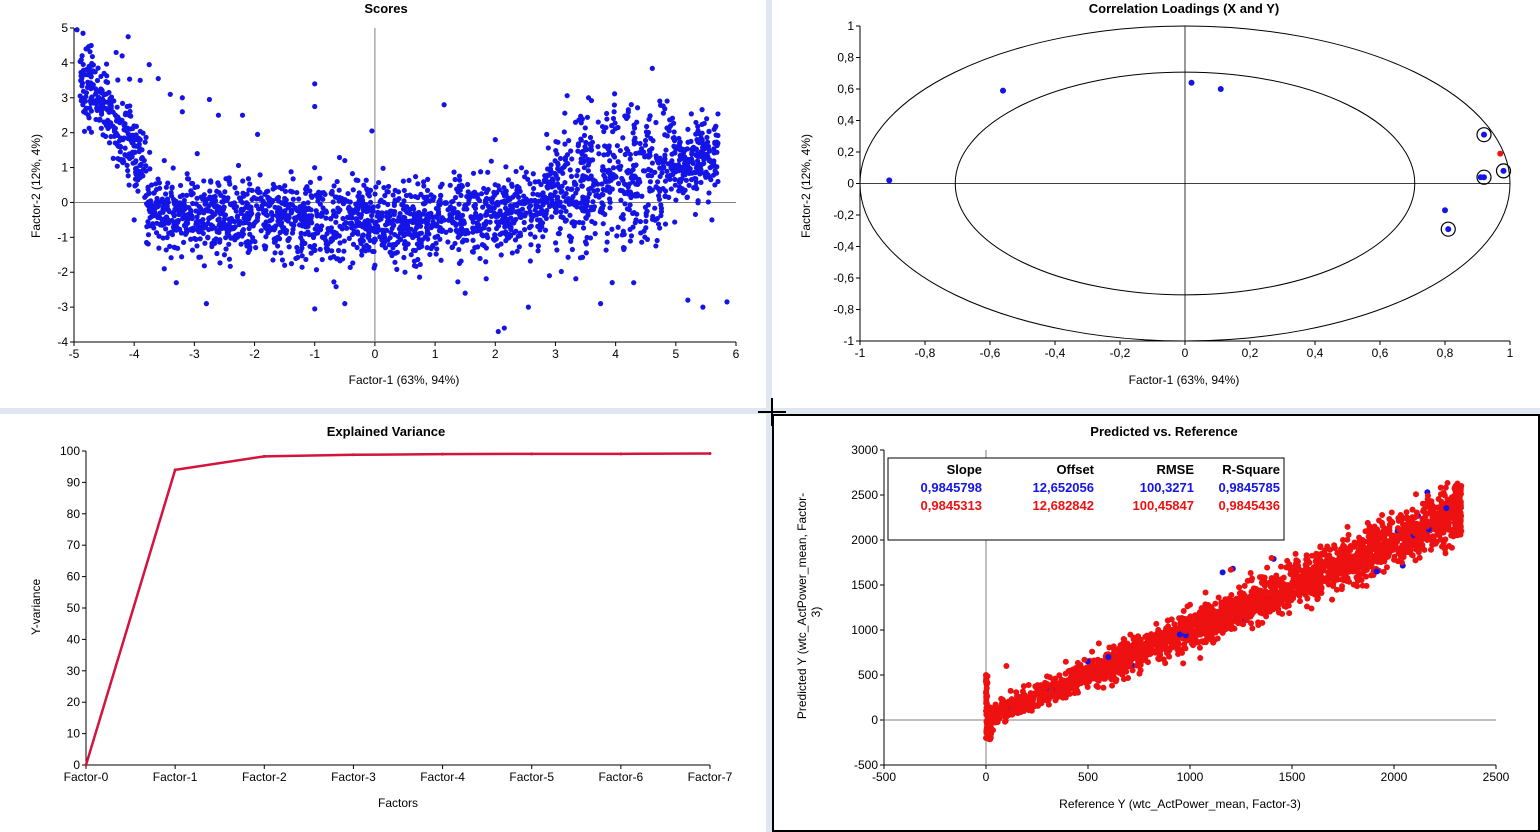 The width and height of the screenshot is (1540, 832). Describe the element at coordinates (806, 186) in the screenshot. I see `y-axis-label: Factor-2 (12%, 4%)` at that location.